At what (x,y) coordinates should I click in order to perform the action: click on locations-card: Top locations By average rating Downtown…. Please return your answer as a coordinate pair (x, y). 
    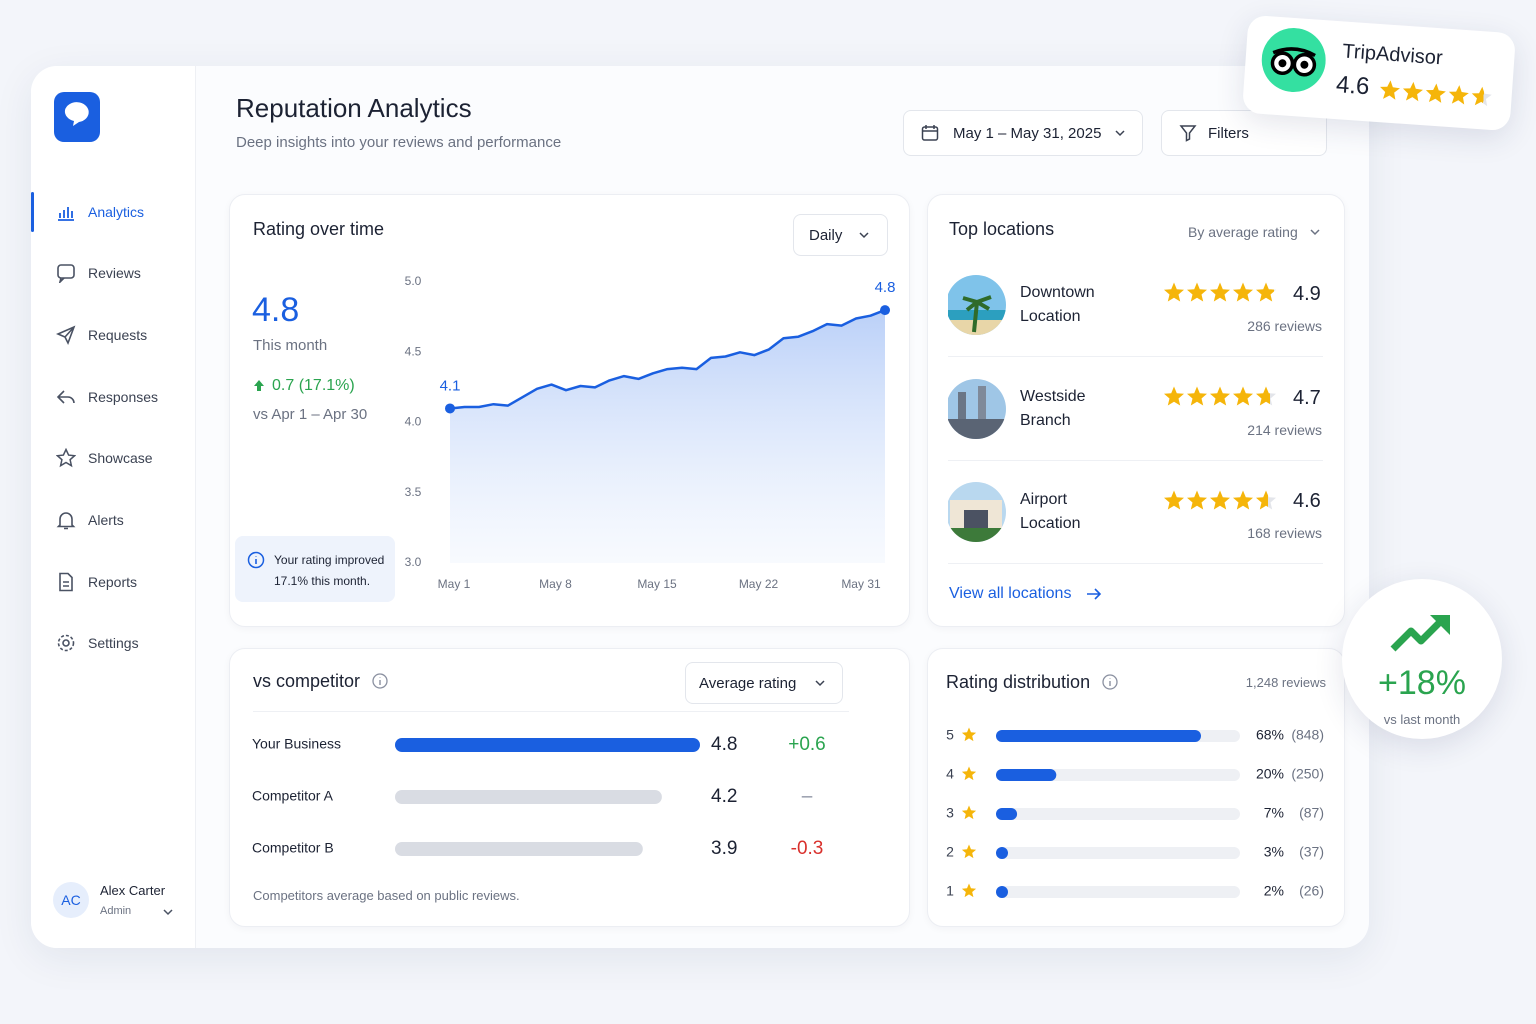
    Looking at the image, I should click on (1136, 410).